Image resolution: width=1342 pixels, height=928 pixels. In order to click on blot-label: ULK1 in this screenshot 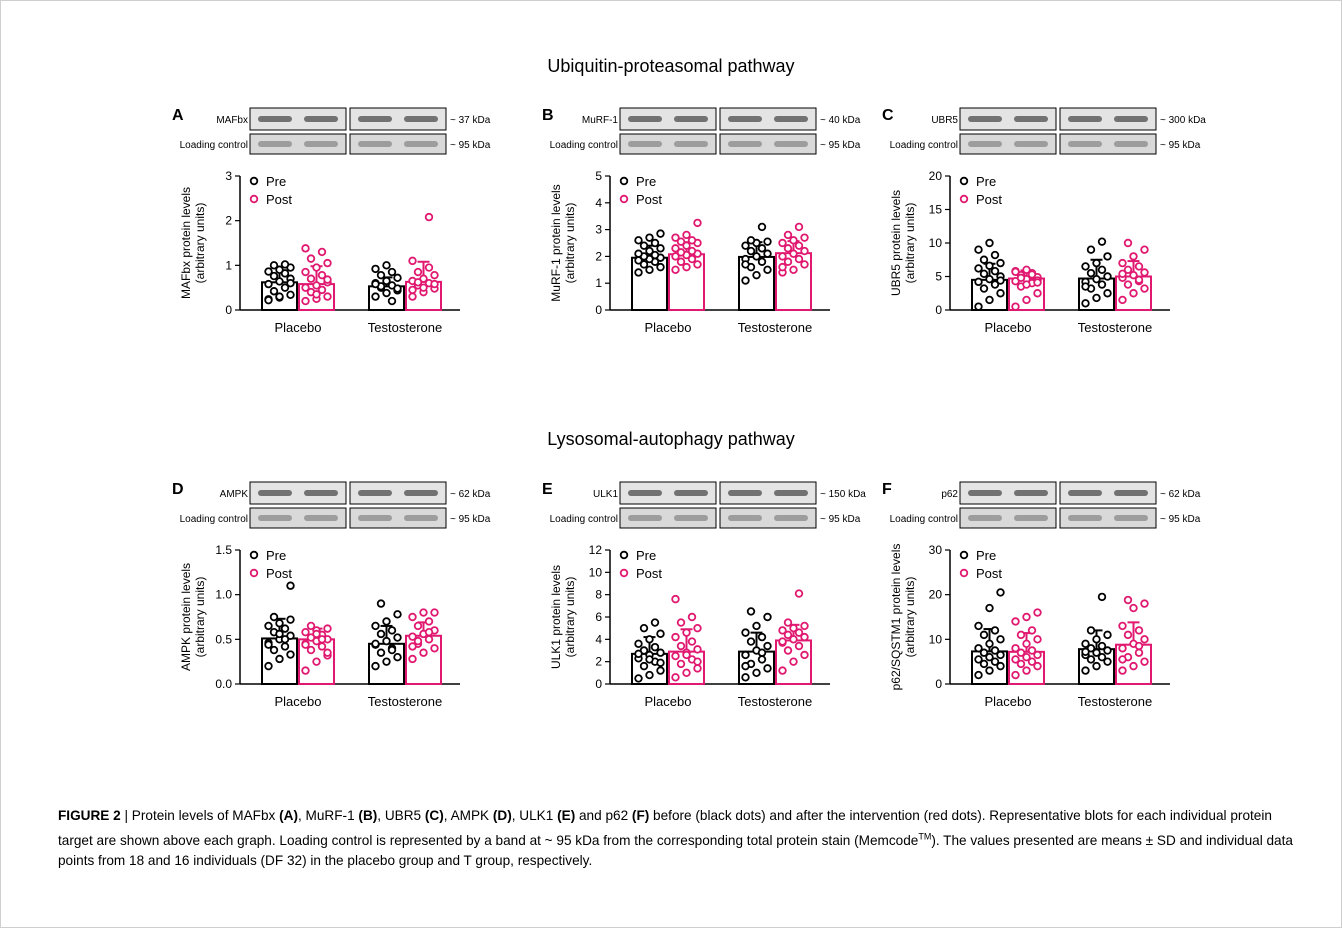, I will do `click(605, 494)`.